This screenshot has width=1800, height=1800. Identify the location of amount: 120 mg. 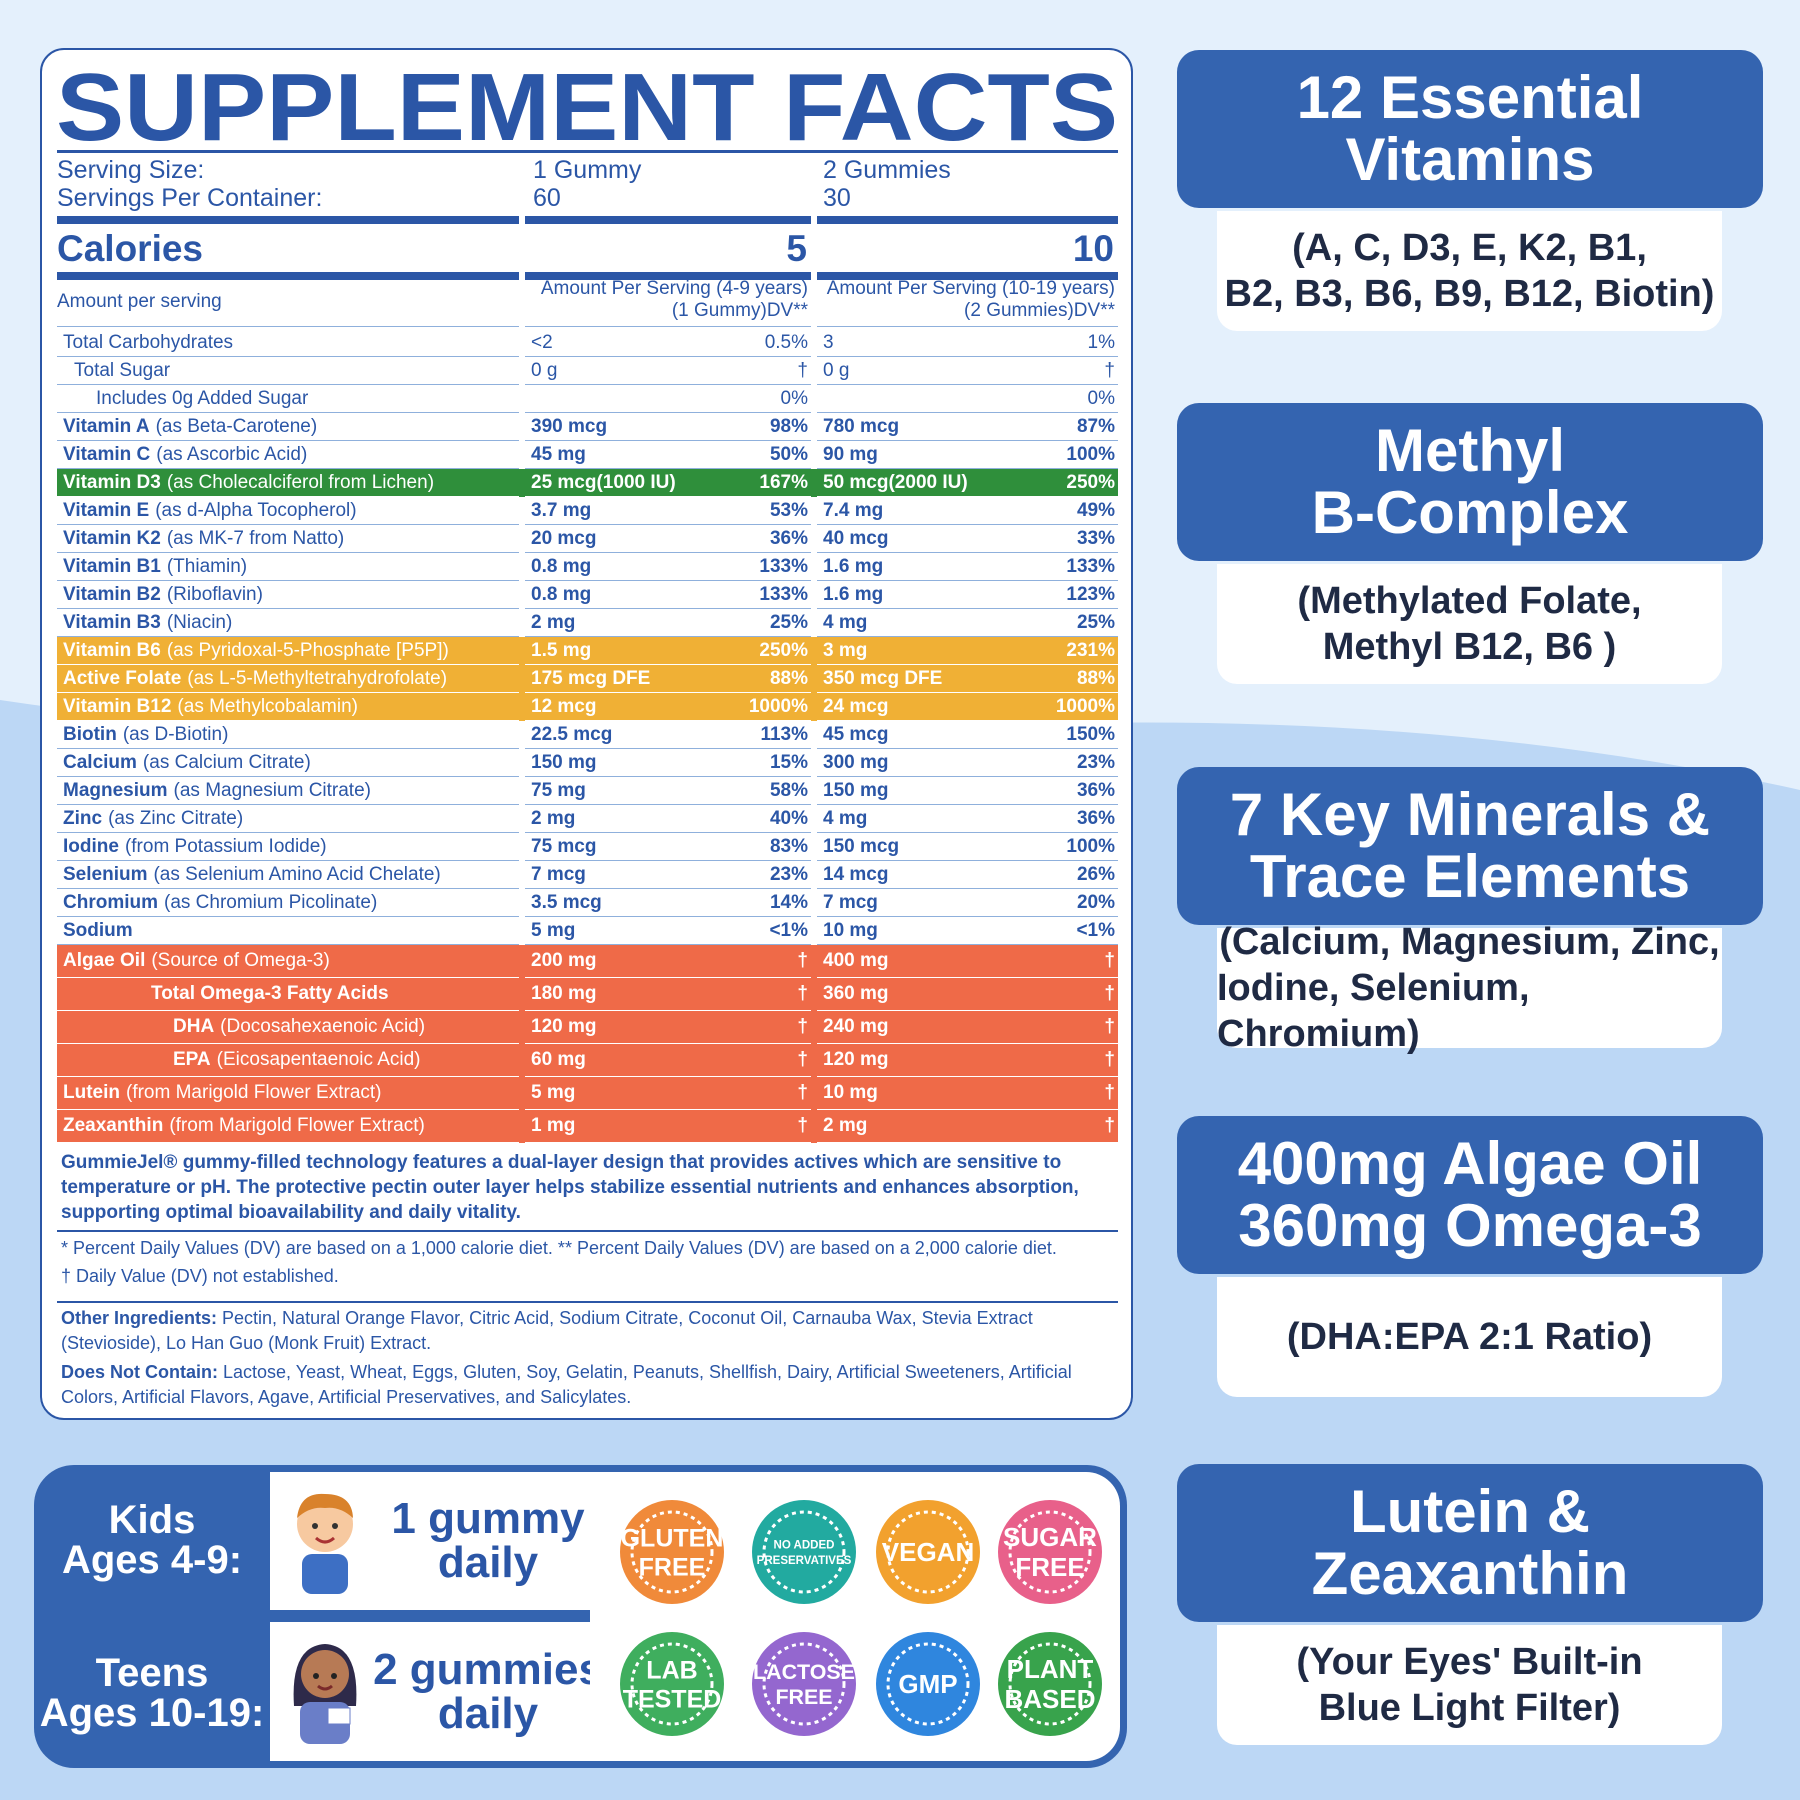
(856, 1059).